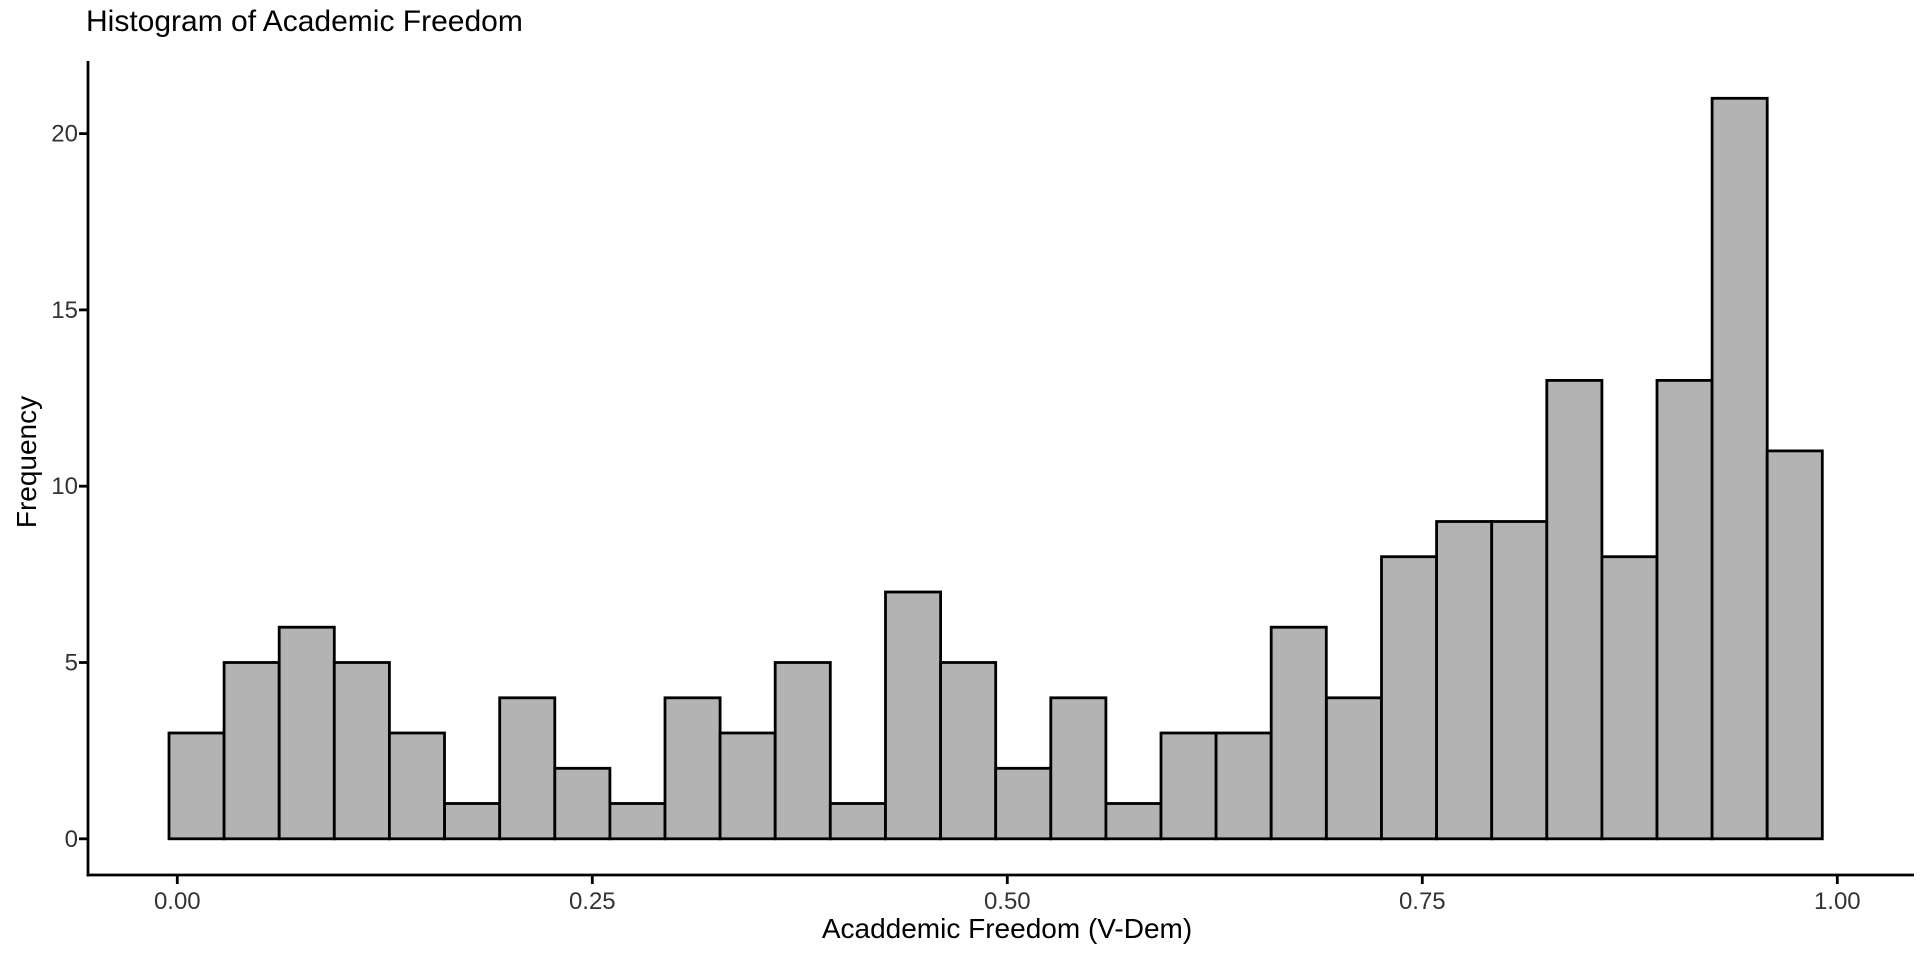 Image resolution: width=1920 pixels, height=960 pixels. I want to click on y-tick-label: 10, so click(64, 486).